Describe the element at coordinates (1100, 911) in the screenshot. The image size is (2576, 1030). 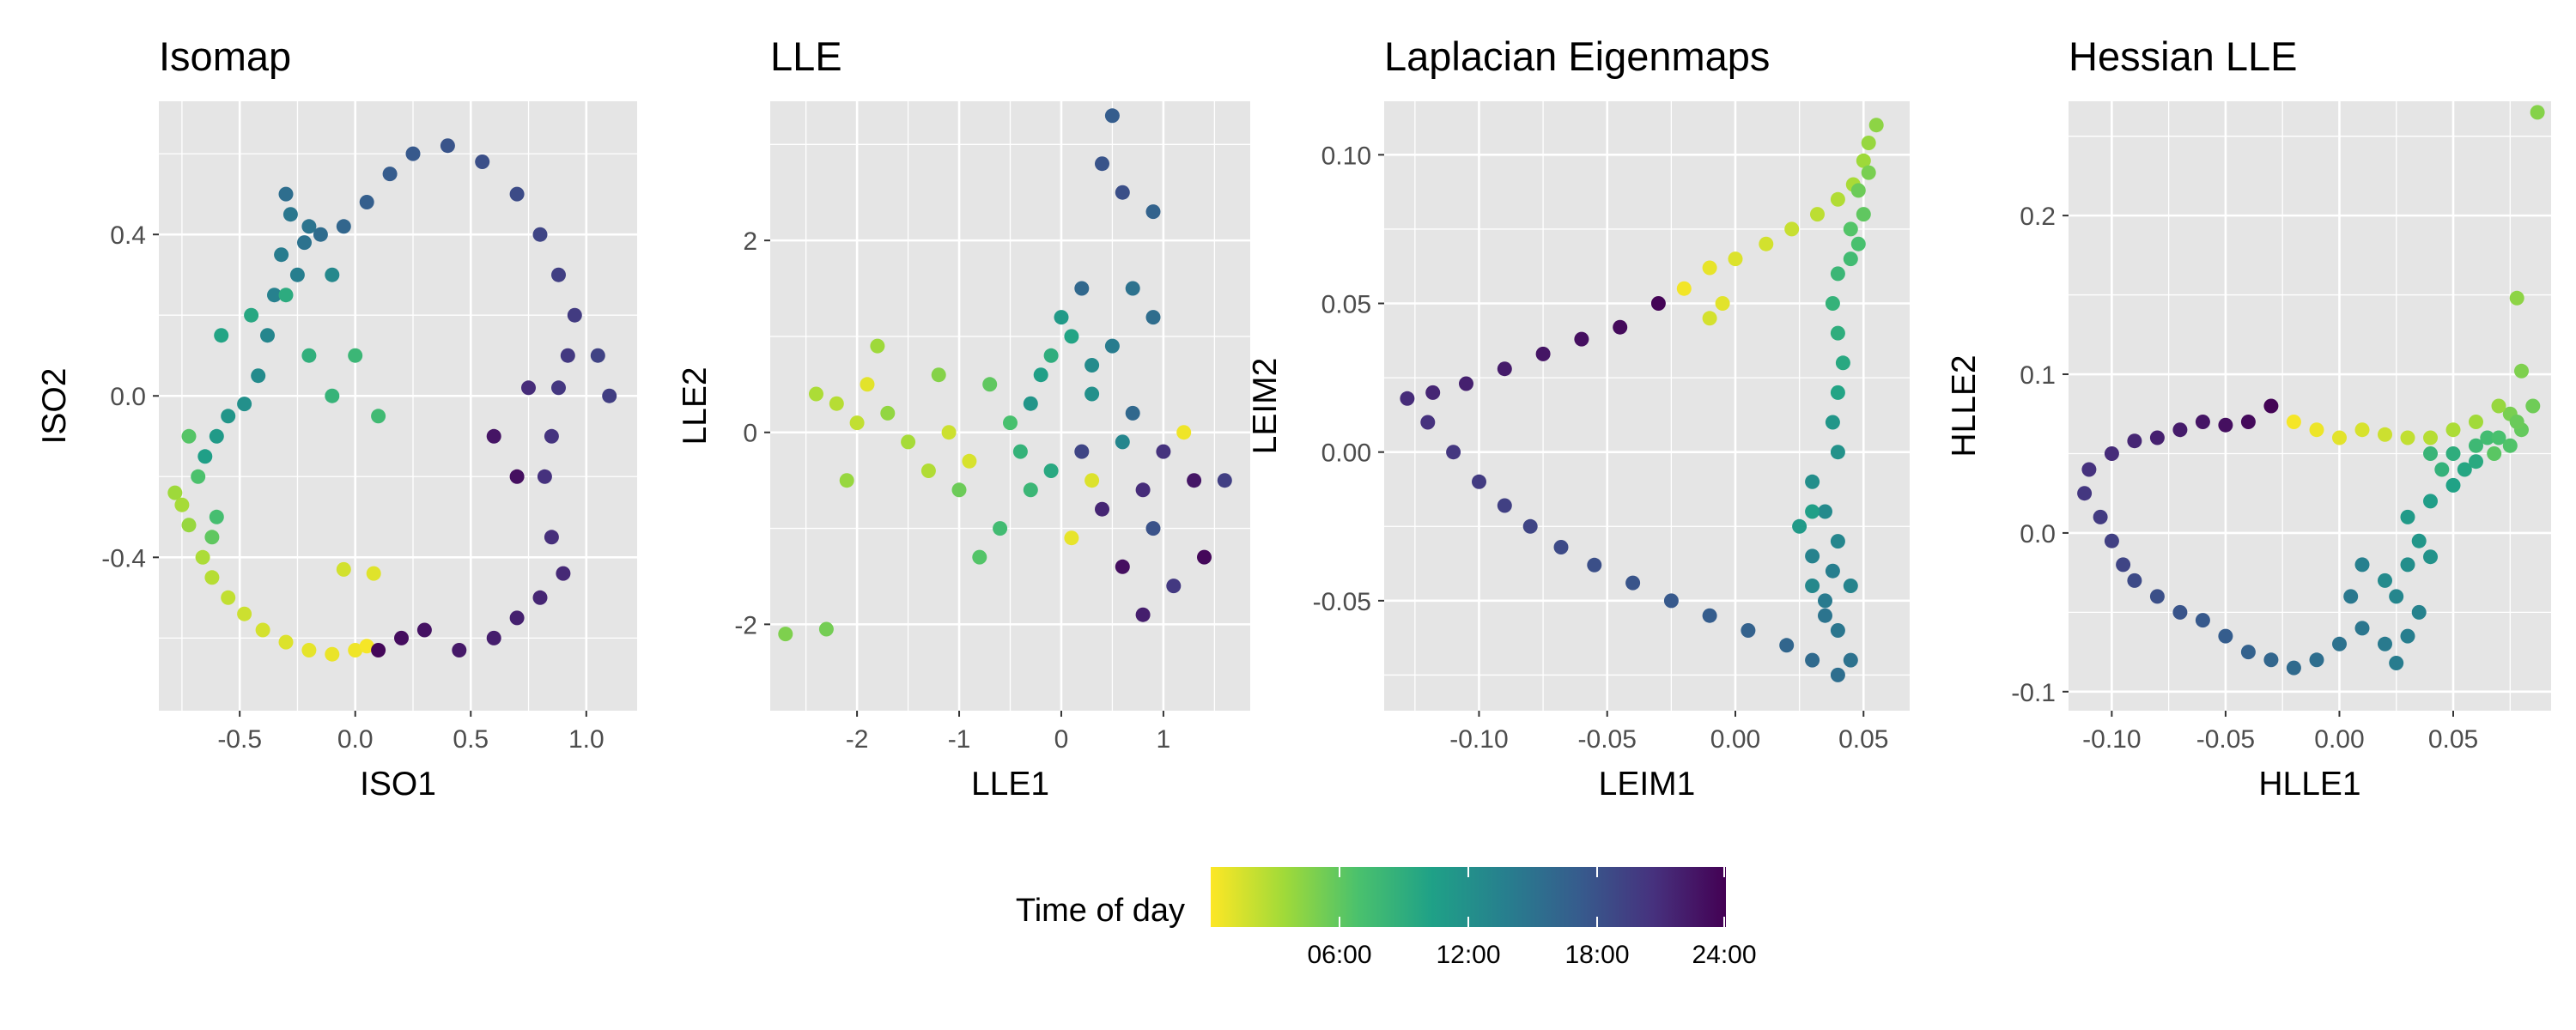
I see `legend-title: Time of day` at that location.